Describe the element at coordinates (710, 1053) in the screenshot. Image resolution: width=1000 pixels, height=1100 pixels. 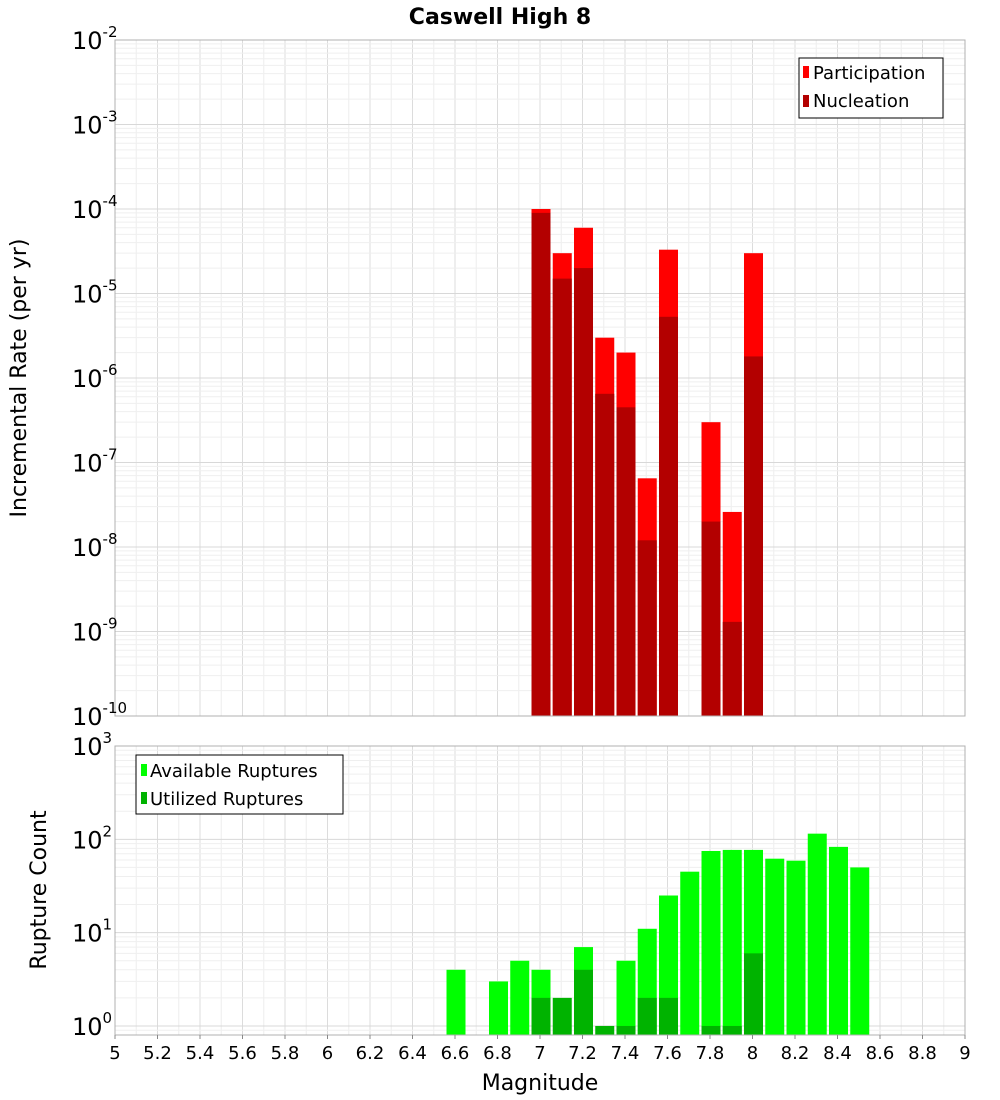
I see `x-tick-label: 7.8` at that location.